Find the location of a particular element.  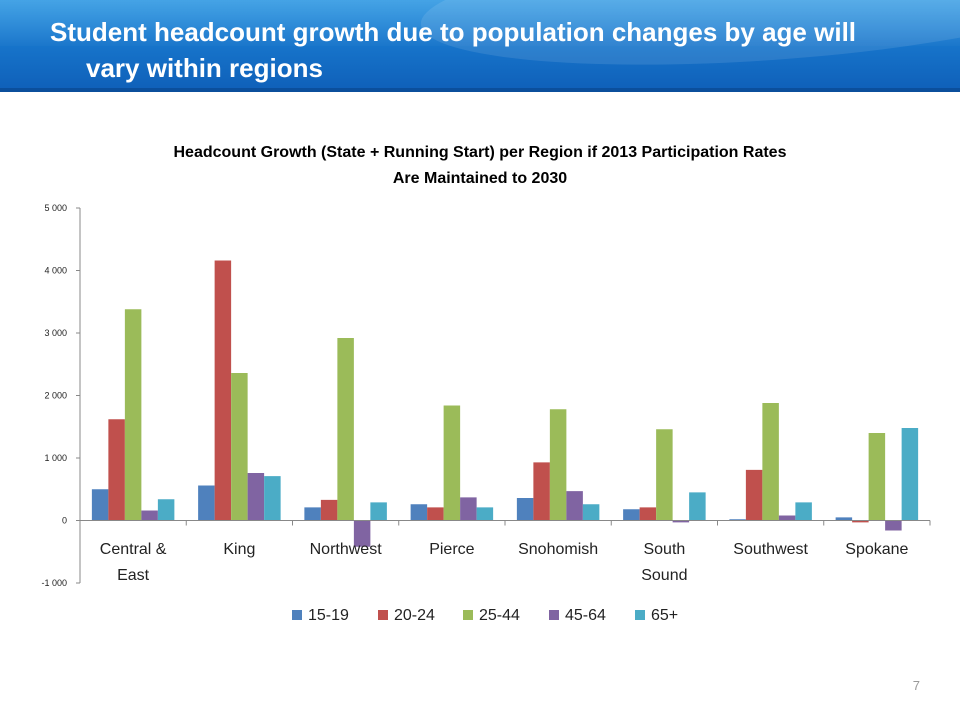

bar-15-19-southwest is located at coordinates (737, 520).